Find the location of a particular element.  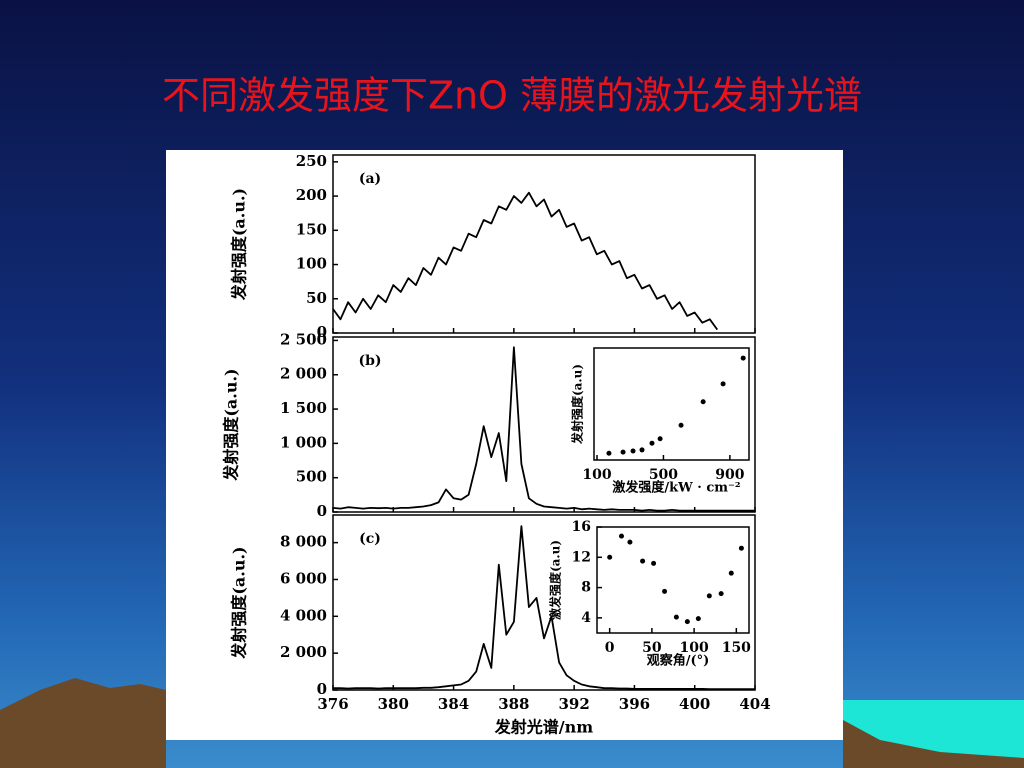

y-axis-title: 激发强度(a.u) is located at coordinates (555, 580).